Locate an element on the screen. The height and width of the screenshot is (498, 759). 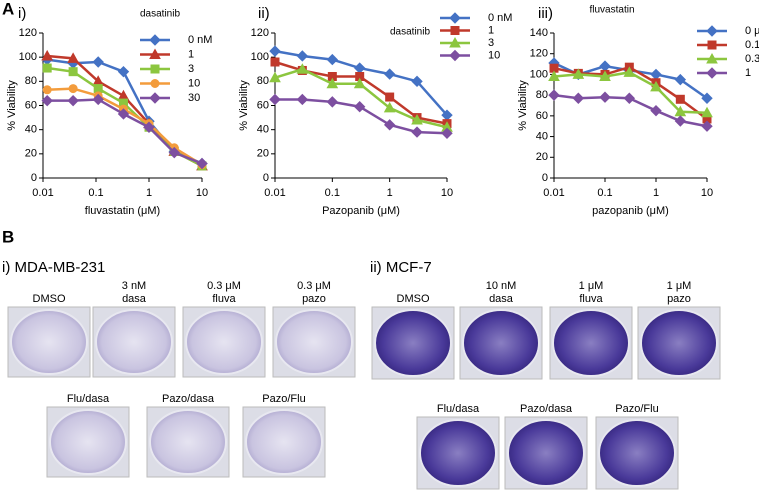
group-title: i) MDA-MB-231 is located at coordinates (53, 267).